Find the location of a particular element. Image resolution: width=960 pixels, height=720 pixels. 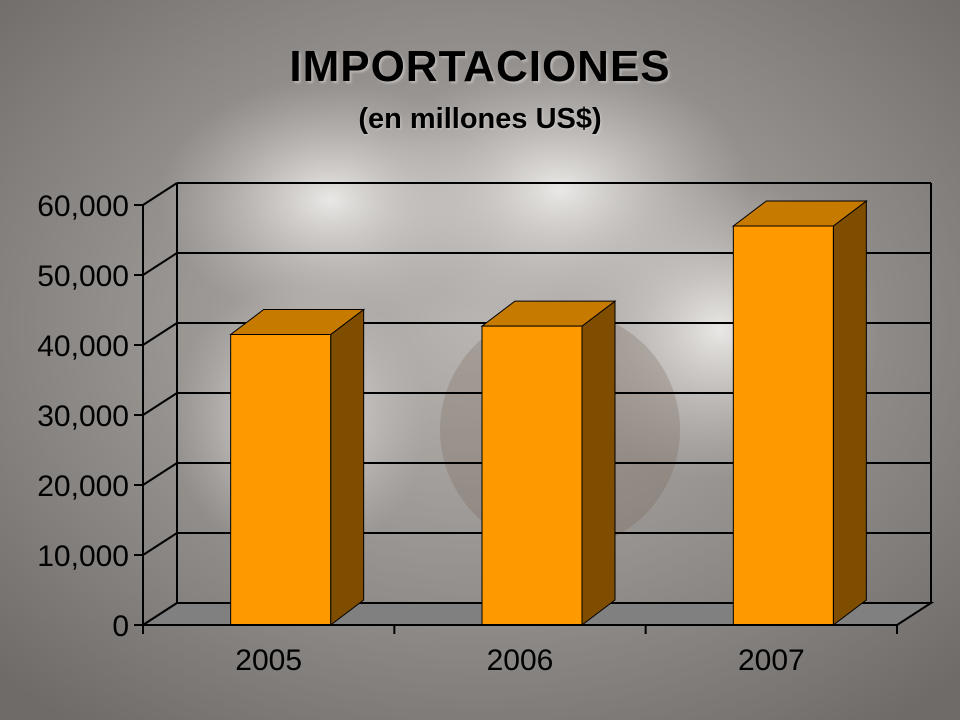

x-tick-label: 2005 is located at coordinates (268, 660).